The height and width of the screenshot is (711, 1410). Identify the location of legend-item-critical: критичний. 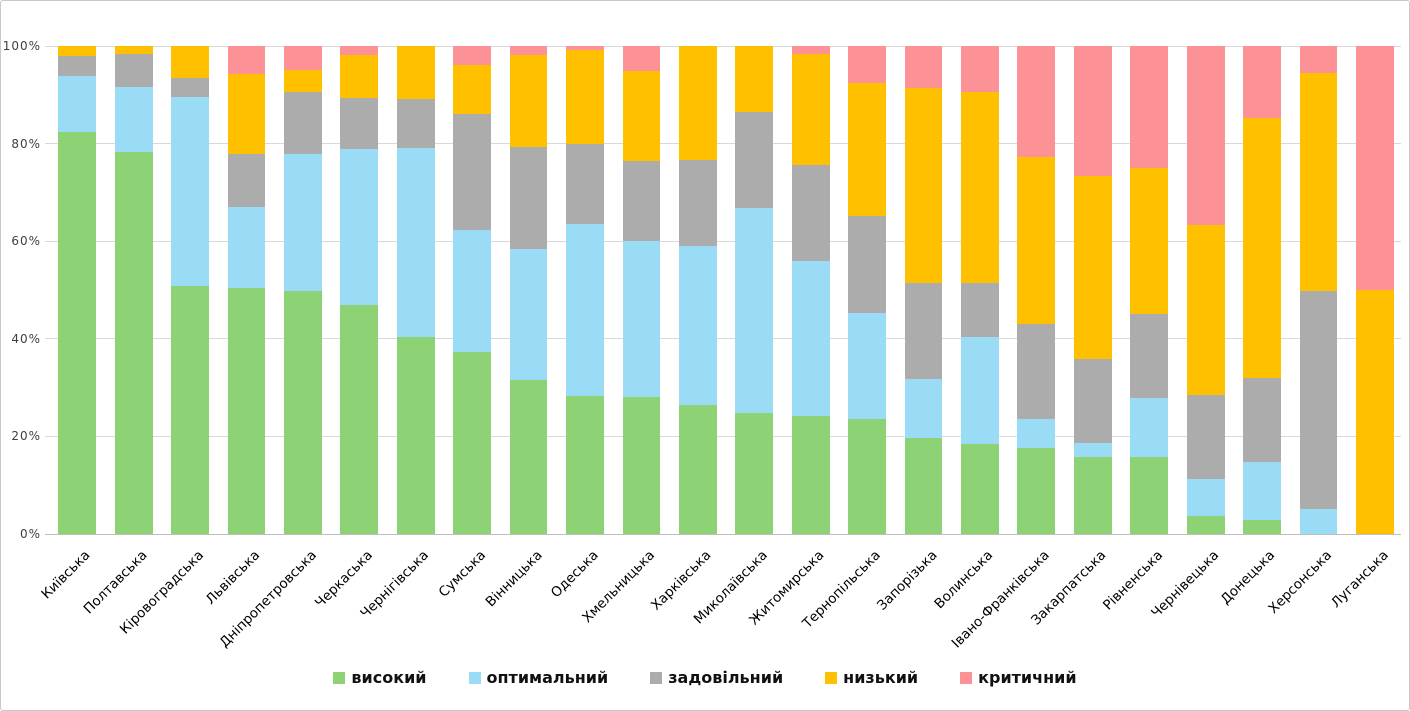
(1018, 677).